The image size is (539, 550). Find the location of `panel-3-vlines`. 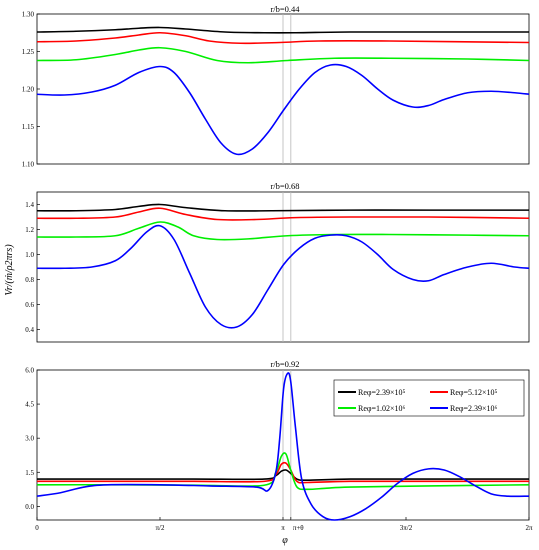

panel-3-vlines is located at coordinates (287, 445).